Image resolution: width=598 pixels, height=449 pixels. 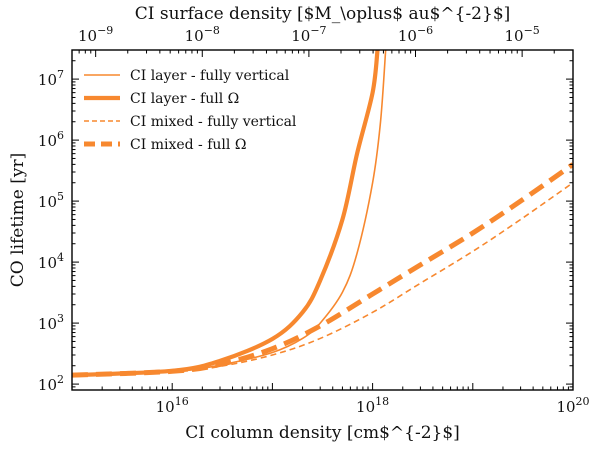 What do you see at coordinates (184, 99) in the screenshot?
I see `legend-label-2: CI layer - full Ω` at bounding box center [184, 99].